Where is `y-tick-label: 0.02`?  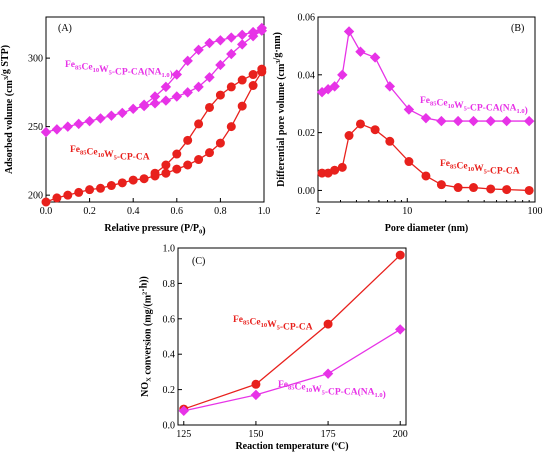
y-tick-label: 0.02 is located at coordinates (307, 133).